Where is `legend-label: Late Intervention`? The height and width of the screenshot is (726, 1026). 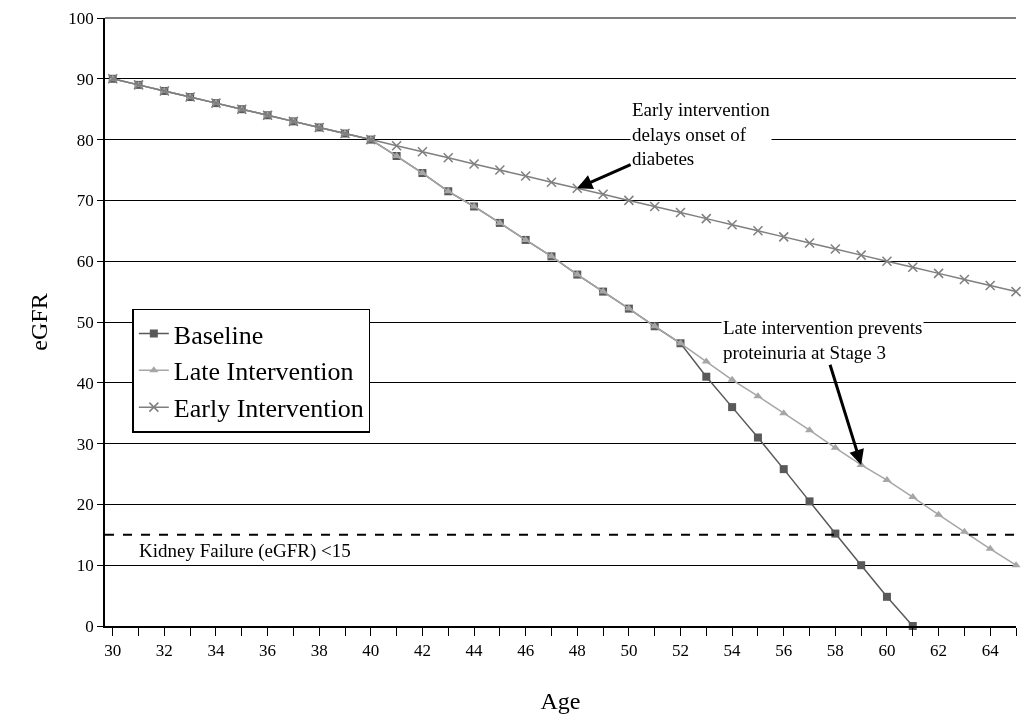 legend-label: Late Intervention is located at coordinates (263, 372).